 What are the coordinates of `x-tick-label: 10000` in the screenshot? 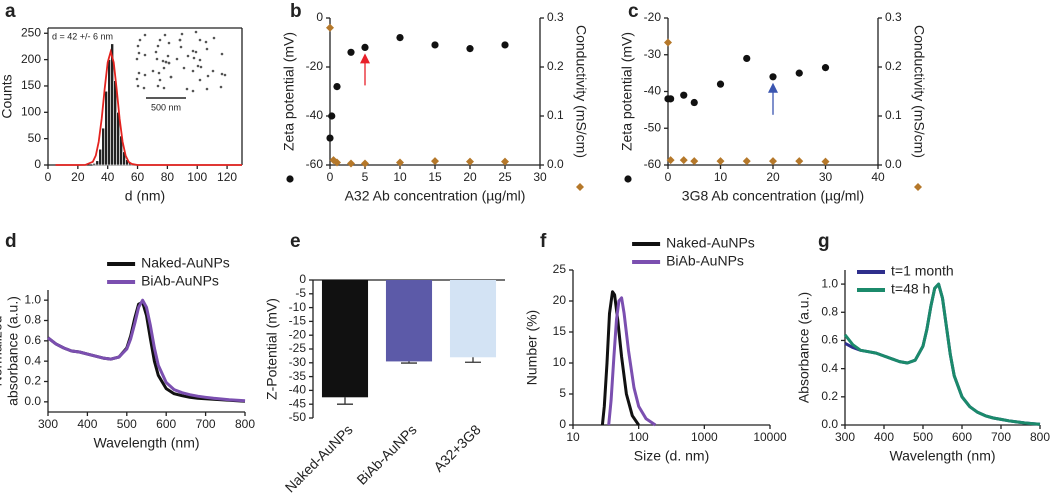 It's located at (770, 437).